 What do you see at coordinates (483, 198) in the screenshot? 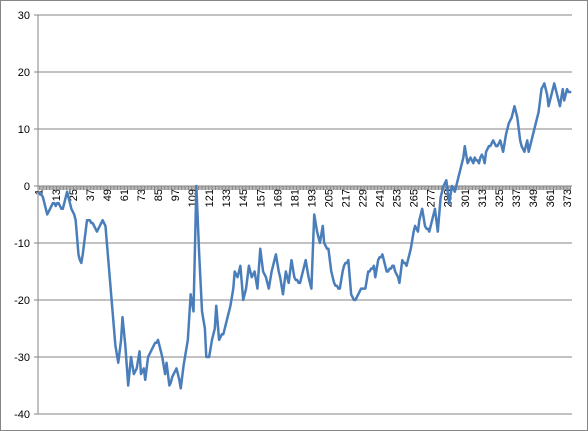
I see `x-tick-label: 313` at bounding box center [483, 198].